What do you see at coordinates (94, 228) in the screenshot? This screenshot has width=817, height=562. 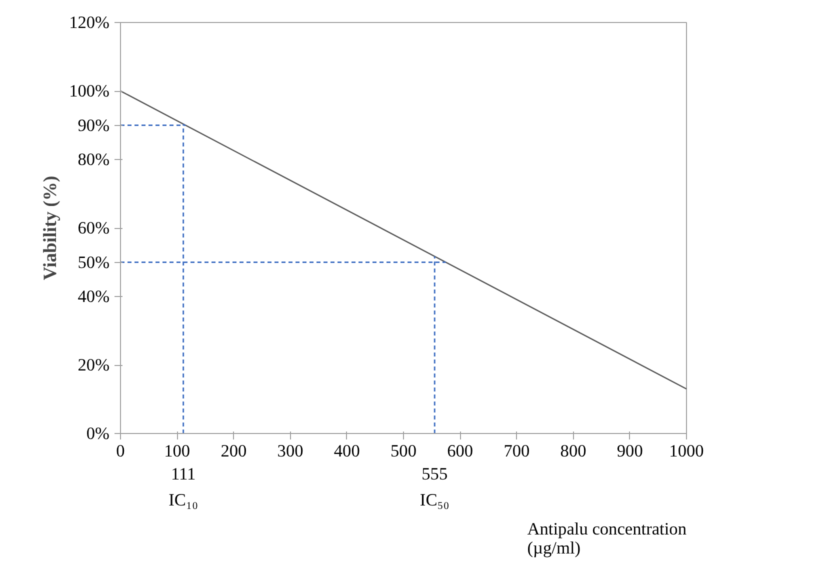 I see `y-tick-label: 60%` at bounding box center [94, 228].